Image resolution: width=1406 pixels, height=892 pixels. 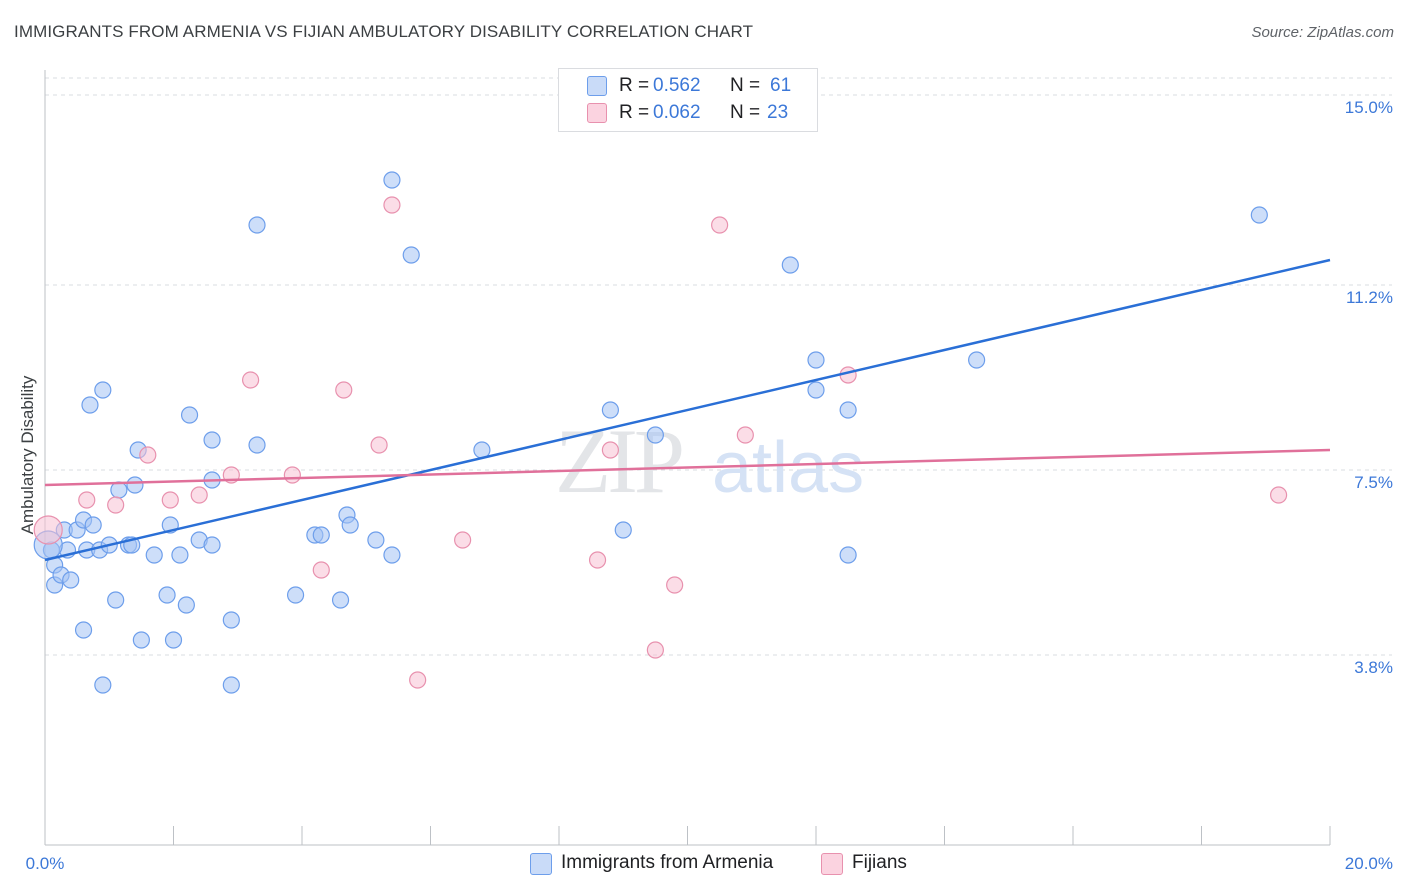 What do you see at coordinates (788, 468) in the screenshot?
I see `watermark-atlas: atlas` at bounding box center [788, 468].